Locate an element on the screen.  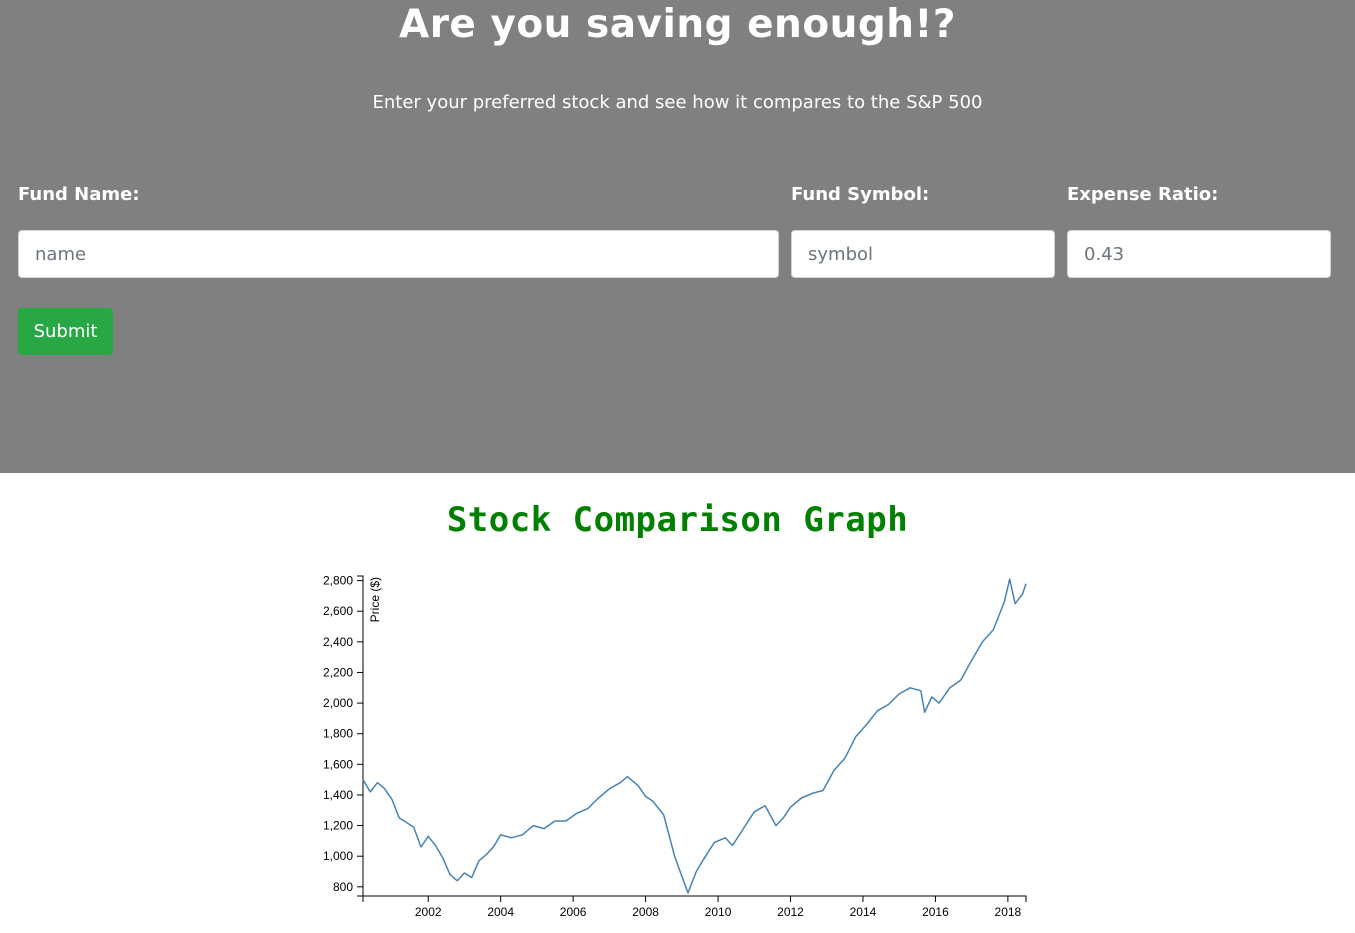
x-tick-label: 2016 is located at coordinates (935, 912).